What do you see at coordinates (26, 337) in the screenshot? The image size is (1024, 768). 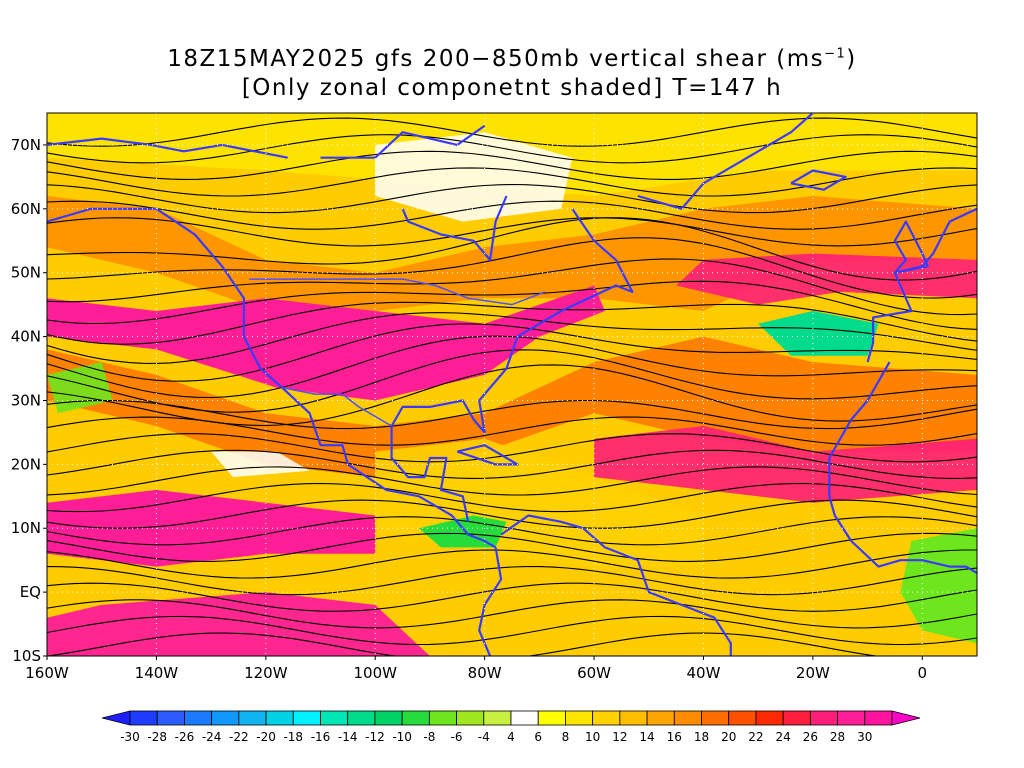 I see `lat-tick-label: 40N` at bounding box center [26, 337].